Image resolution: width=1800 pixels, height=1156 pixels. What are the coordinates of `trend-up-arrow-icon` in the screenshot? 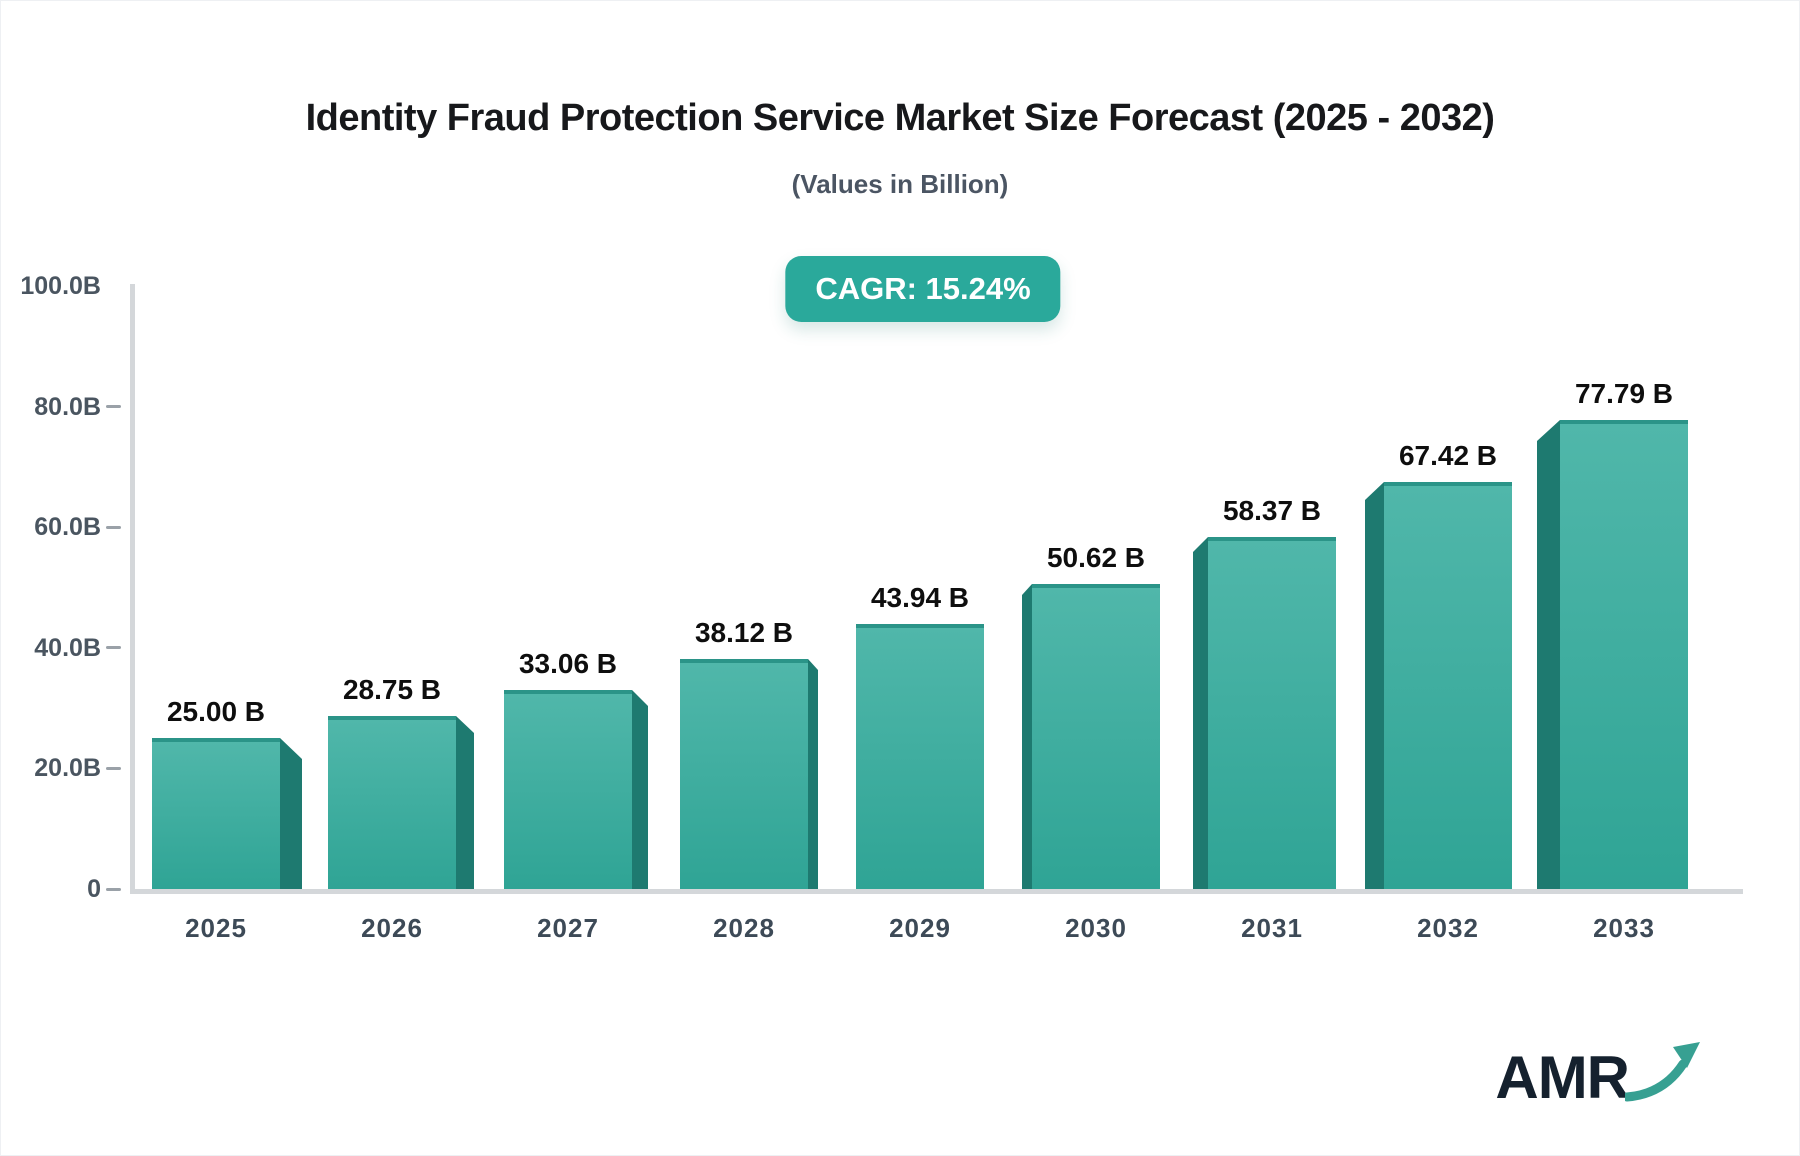 It's located at (1662, 1072).